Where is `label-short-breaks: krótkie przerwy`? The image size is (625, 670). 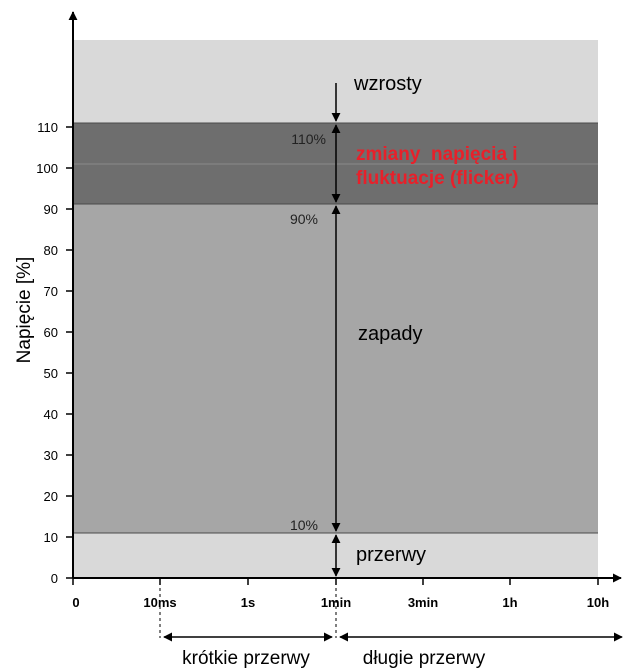
label-short-breaks: krótkie przerwy is located at coordinates (246, 658).